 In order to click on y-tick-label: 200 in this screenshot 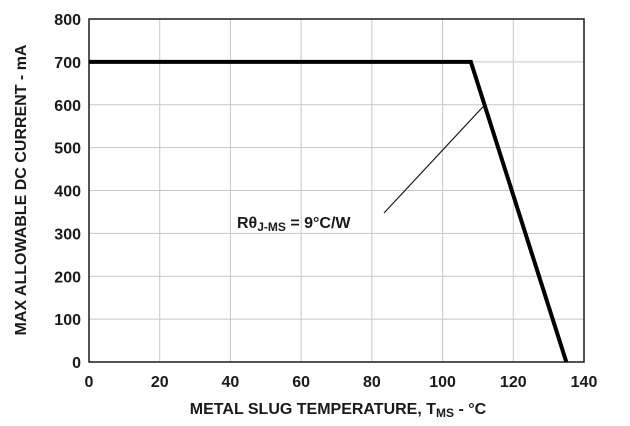, I will do `click(67, 277)`.